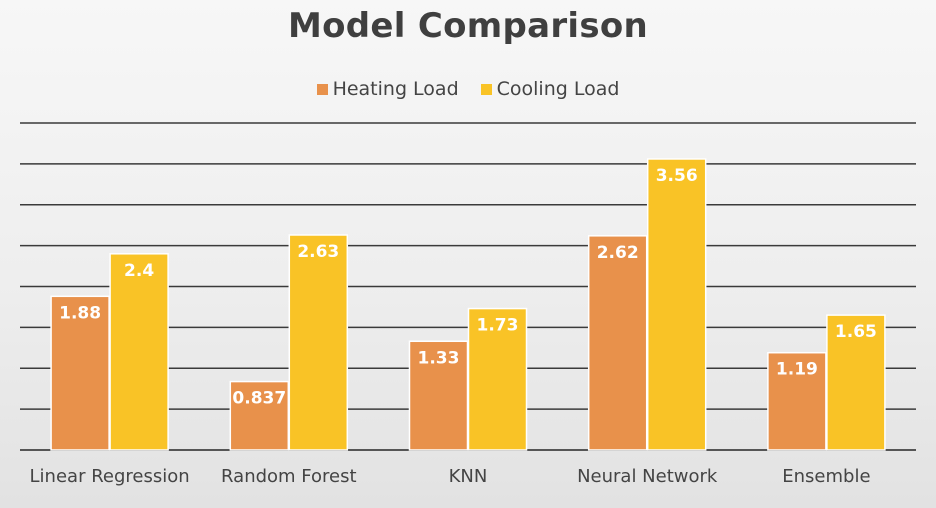 This screenshot has height=508, width=936. I want to click on legend: Heating Load Cooling Load, so click(468, 89).